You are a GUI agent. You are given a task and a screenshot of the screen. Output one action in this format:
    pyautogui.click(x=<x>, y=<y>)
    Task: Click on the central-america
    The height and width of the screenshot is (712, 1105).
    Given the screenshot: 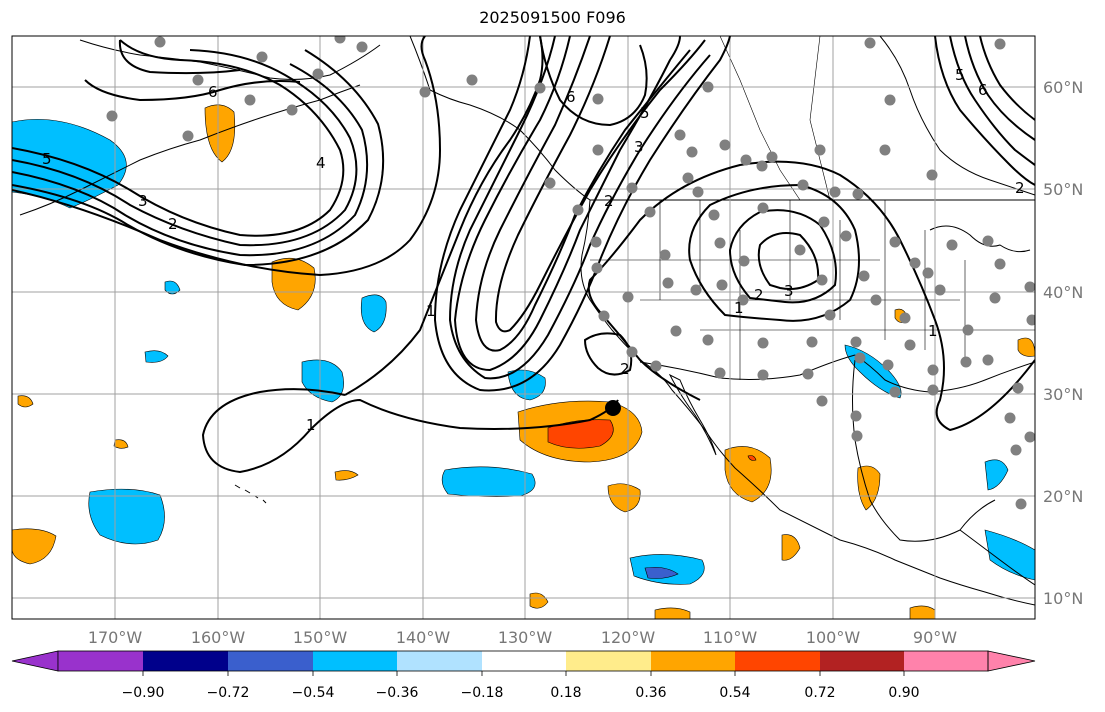 What is the action you would take?
    pyautogui.click(x=997, y=557)
    